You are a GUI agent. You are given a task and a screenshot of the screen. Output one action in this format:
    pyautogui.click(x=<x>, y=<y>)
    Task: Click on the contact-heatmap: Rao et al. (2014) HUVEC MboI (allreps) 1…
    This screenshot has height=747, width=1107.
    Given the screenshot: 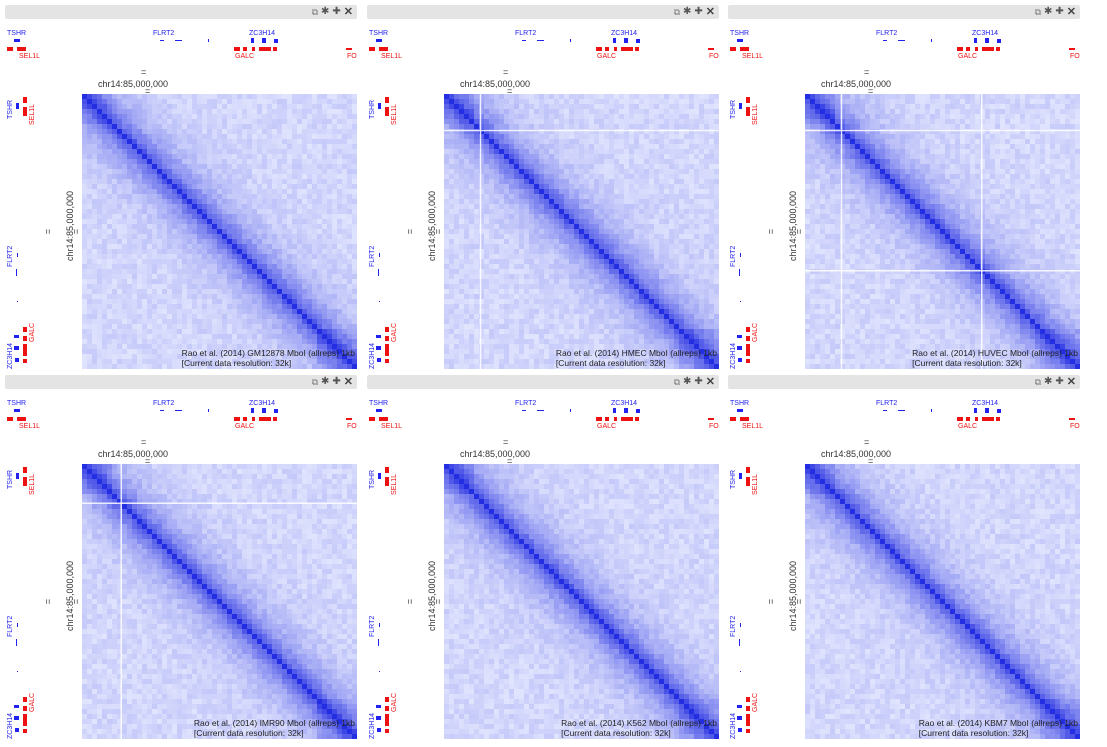 What is the action you would take?
    pyautogui.click(x=942, y=231)
    